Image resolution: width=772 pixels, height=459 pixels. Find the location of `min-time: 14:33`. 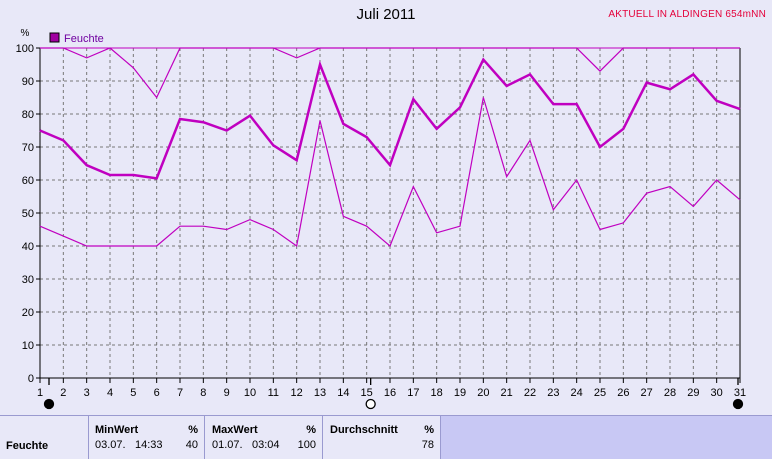

min-time: 14:33 is located at coordinates (149, 445).